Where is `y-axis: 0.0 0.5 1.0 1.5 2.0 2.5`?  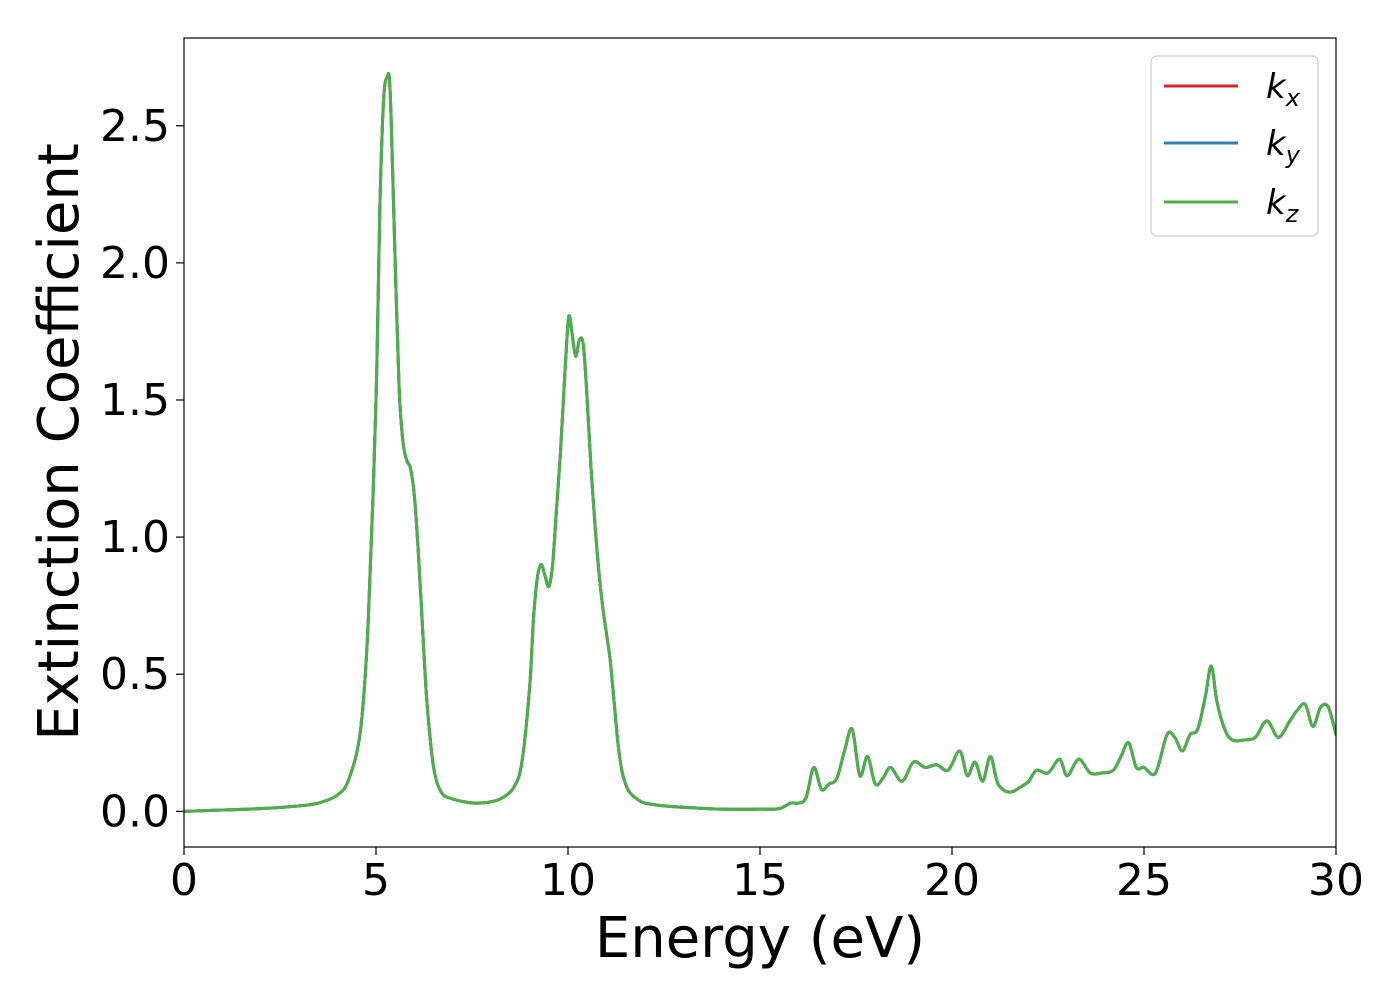 y-axis: 0.0 0.5 1.0 1.5 2.0 2.5 is located at coordinates (142, 469).